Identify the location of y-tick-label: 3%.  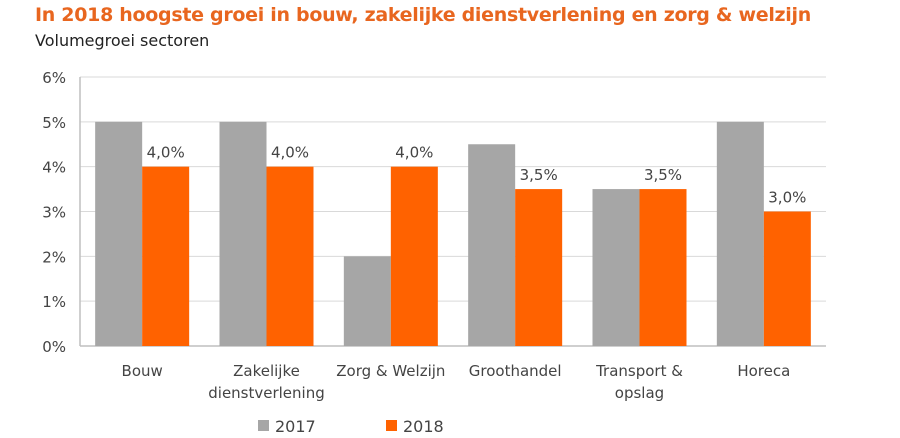
(54, 213).